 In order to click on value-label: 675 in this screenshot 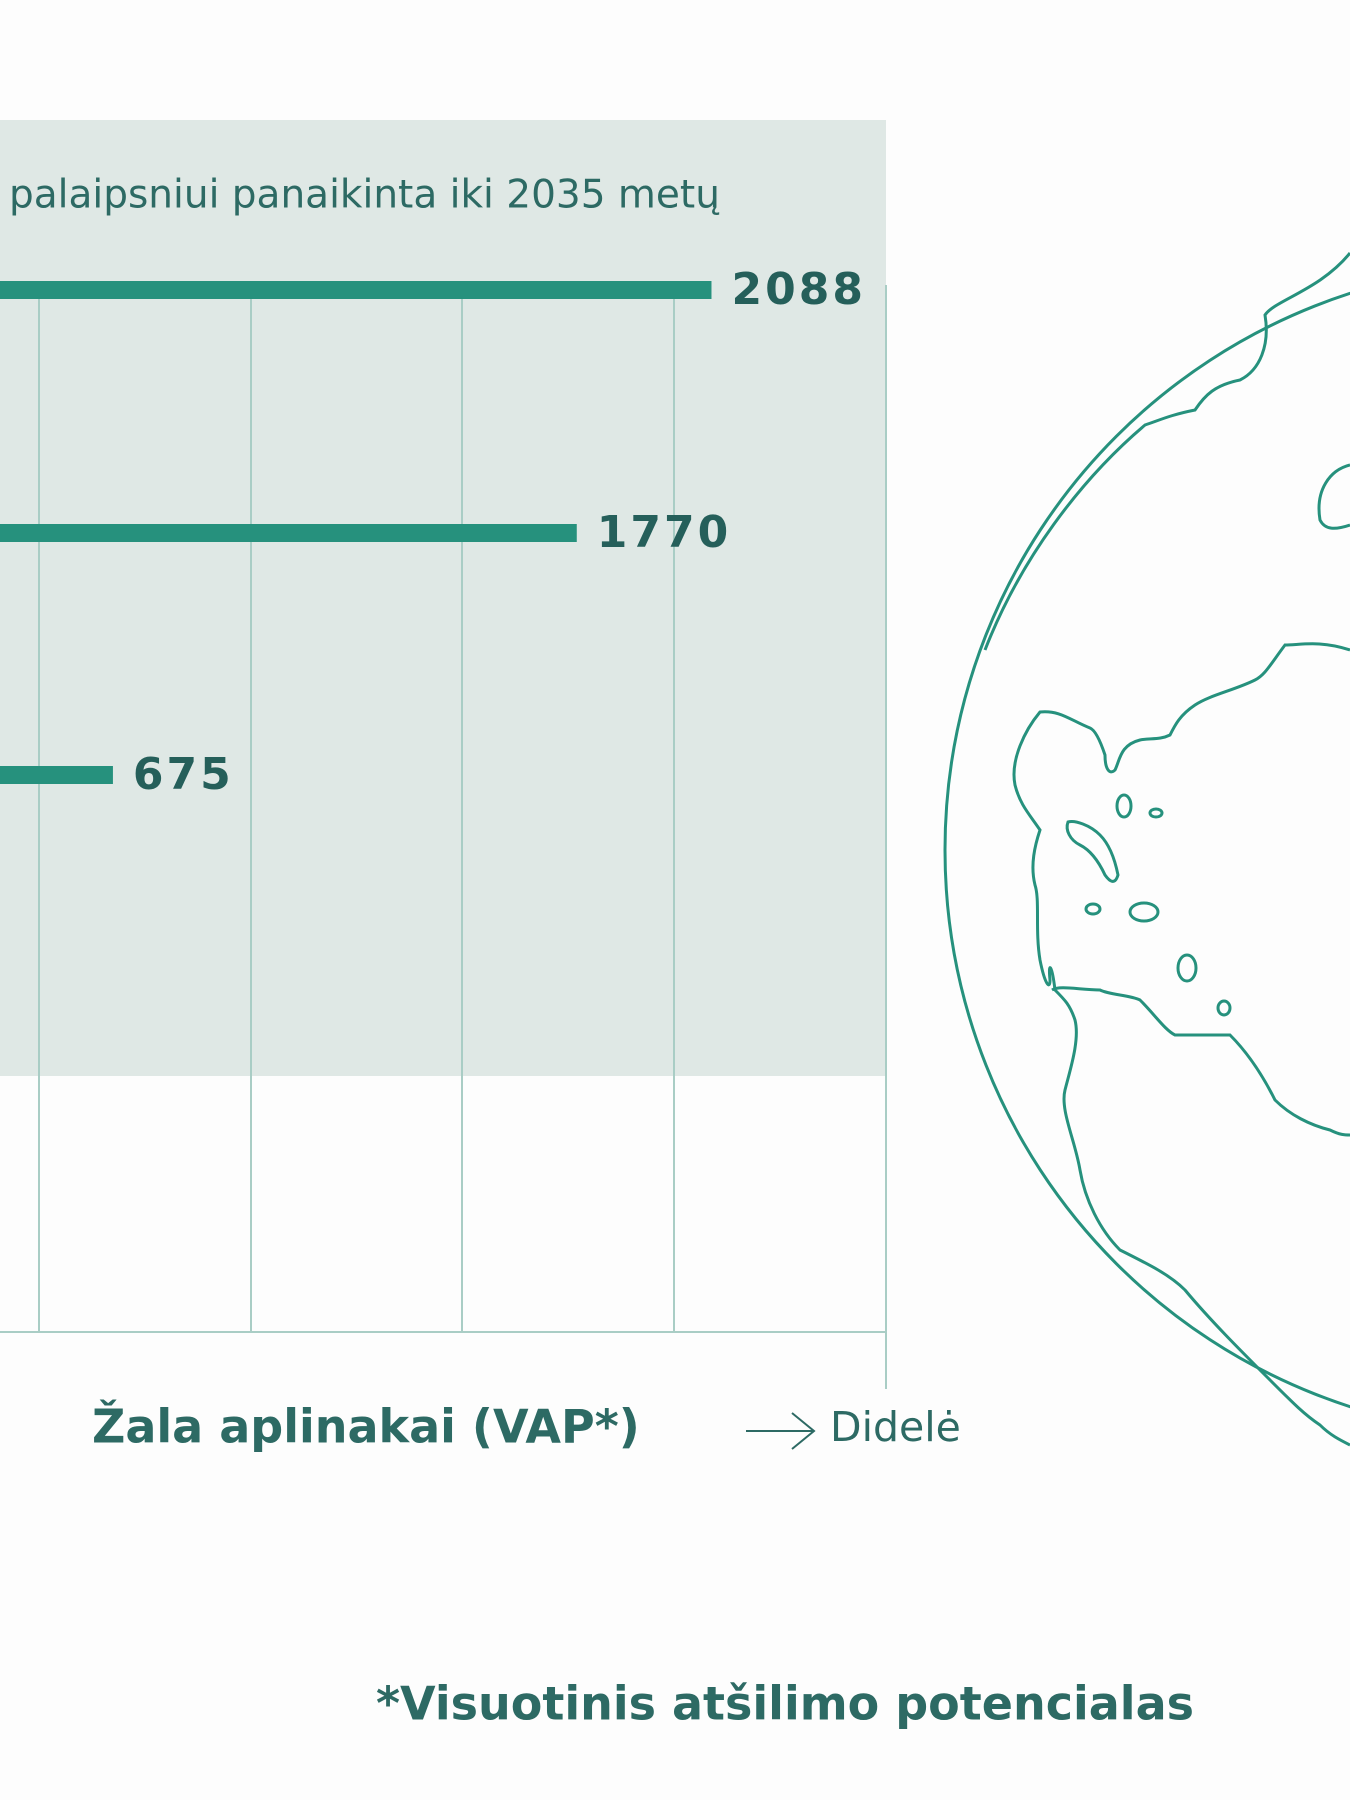, I will do `click(183, 774)`.